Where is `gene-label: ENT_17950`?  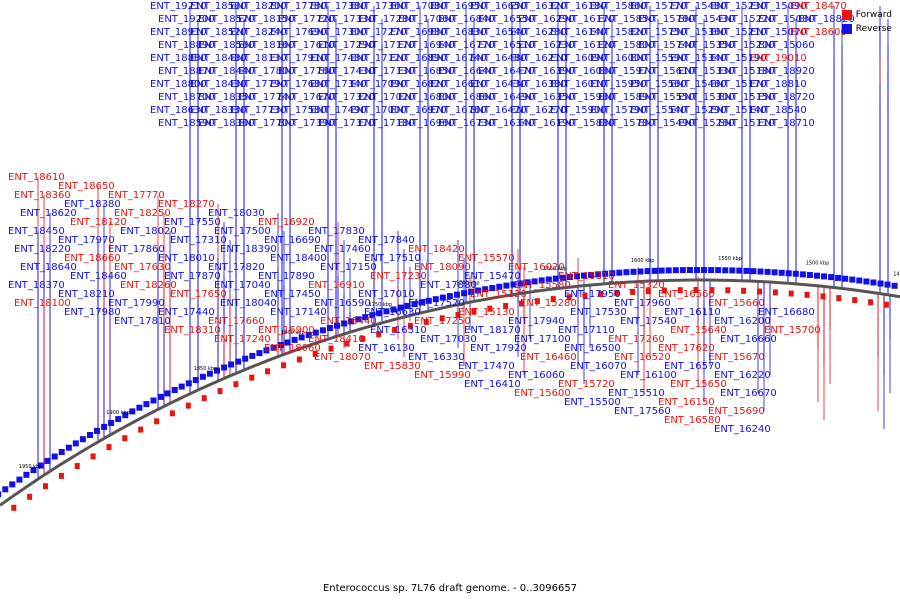 gene-label: ENT_17950 is located at coordinates (592, 294).